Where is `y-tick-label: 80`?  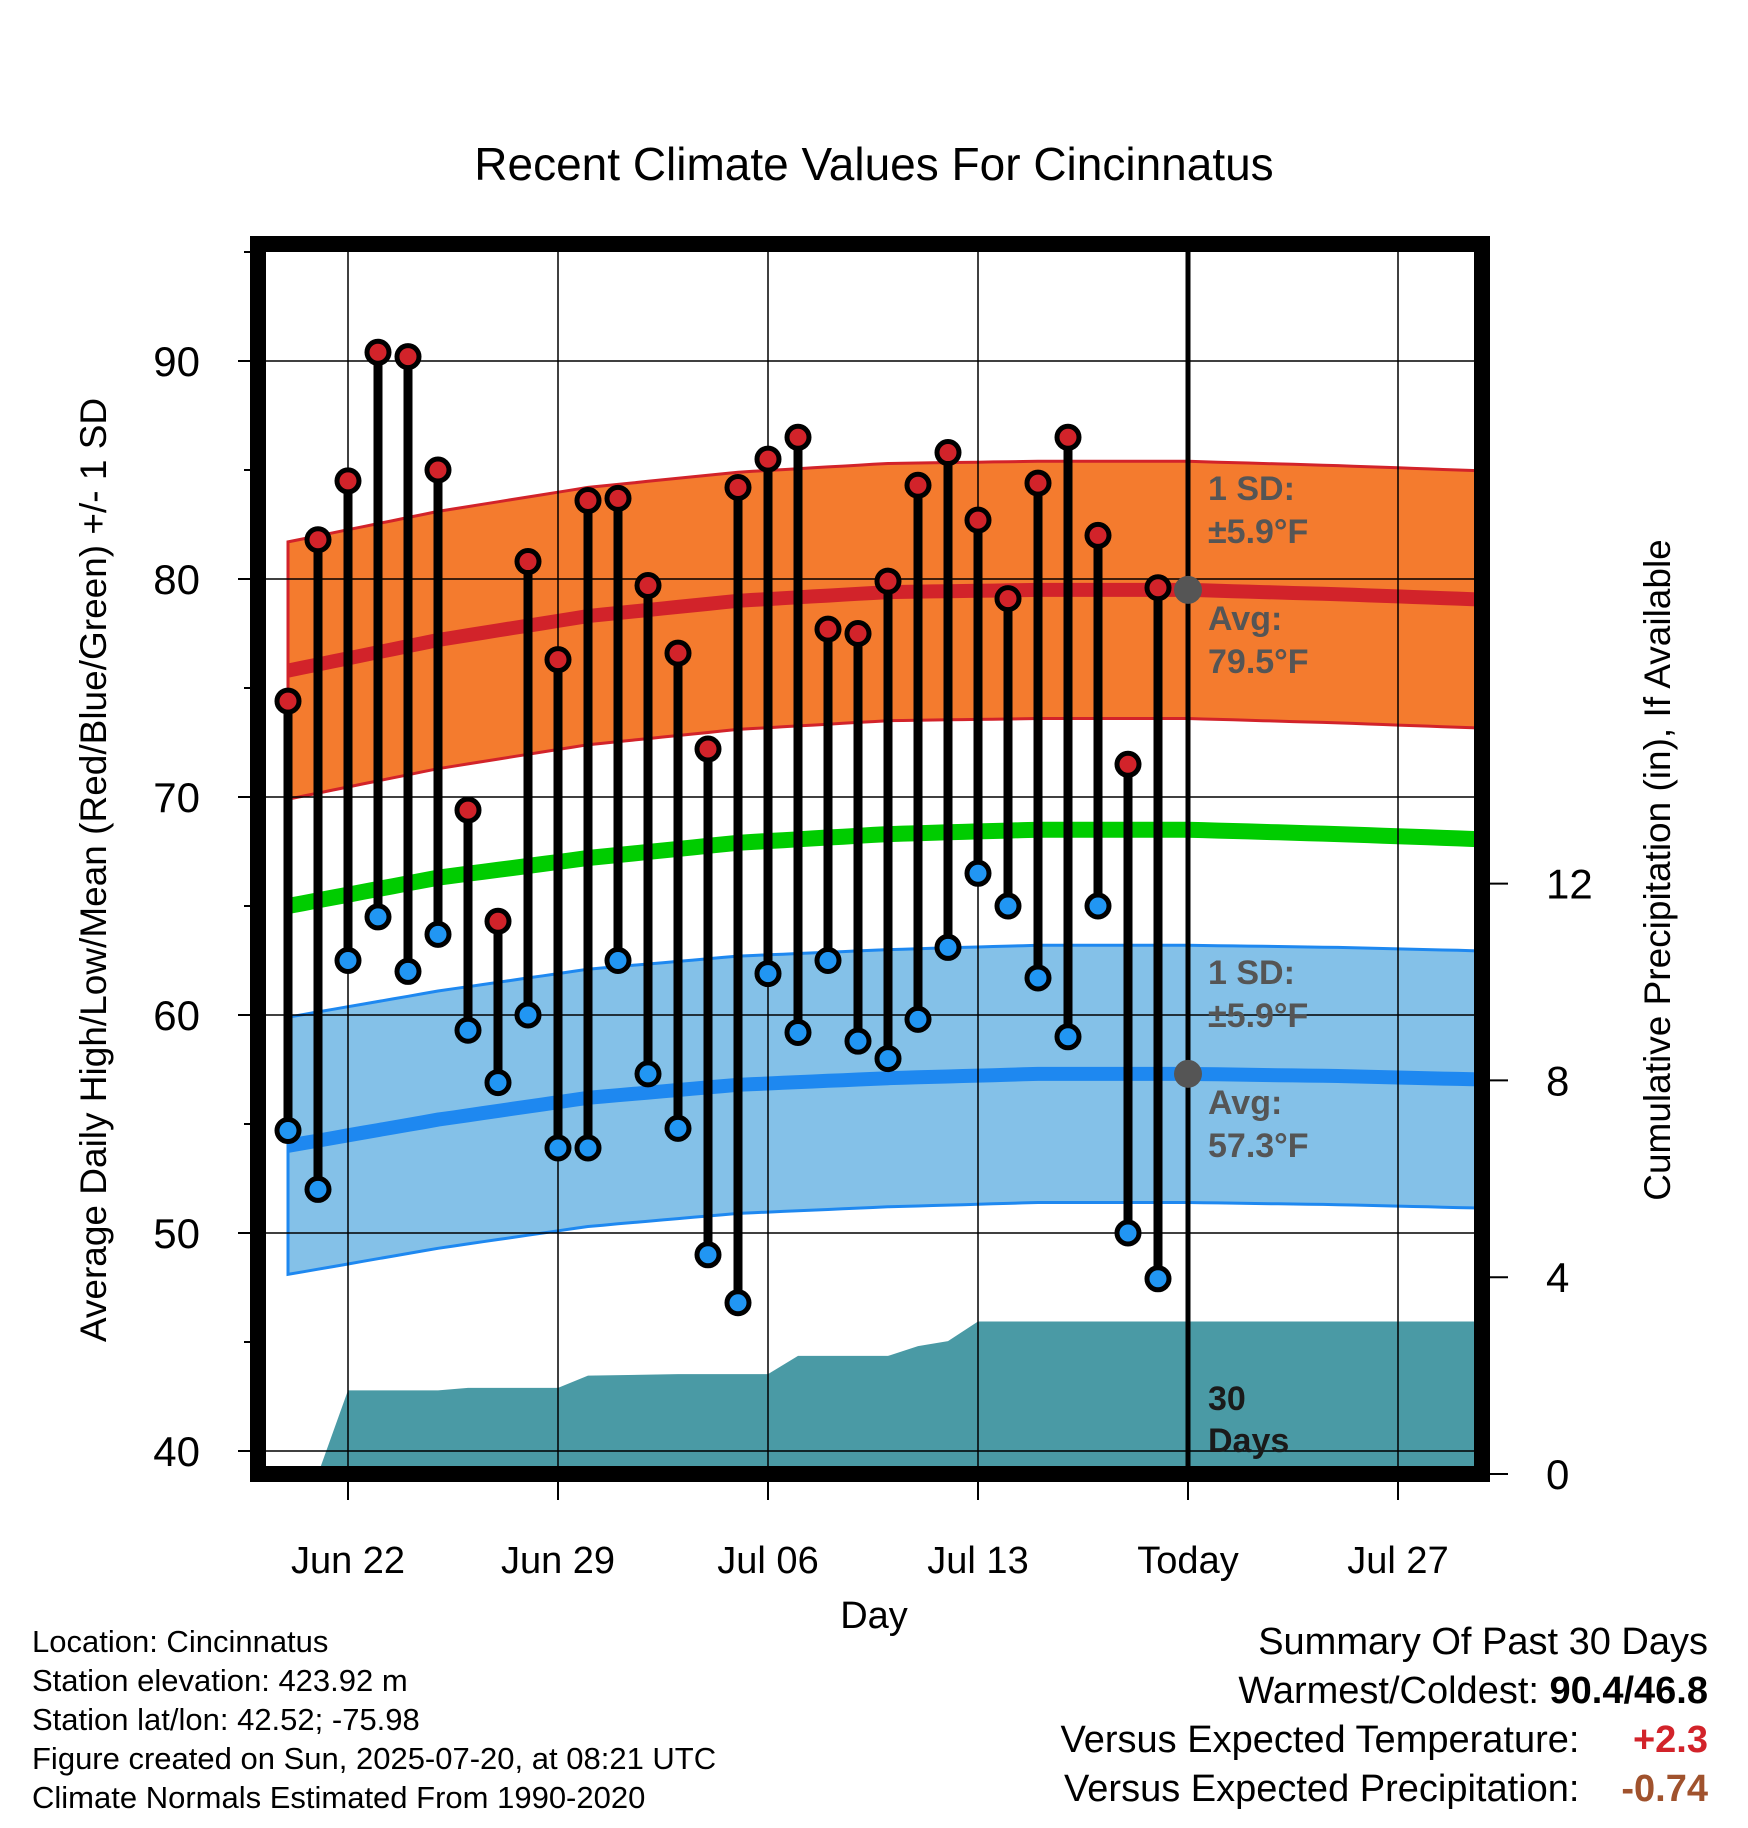
y-tick-label: 80 is located at coordinates (176, 579).